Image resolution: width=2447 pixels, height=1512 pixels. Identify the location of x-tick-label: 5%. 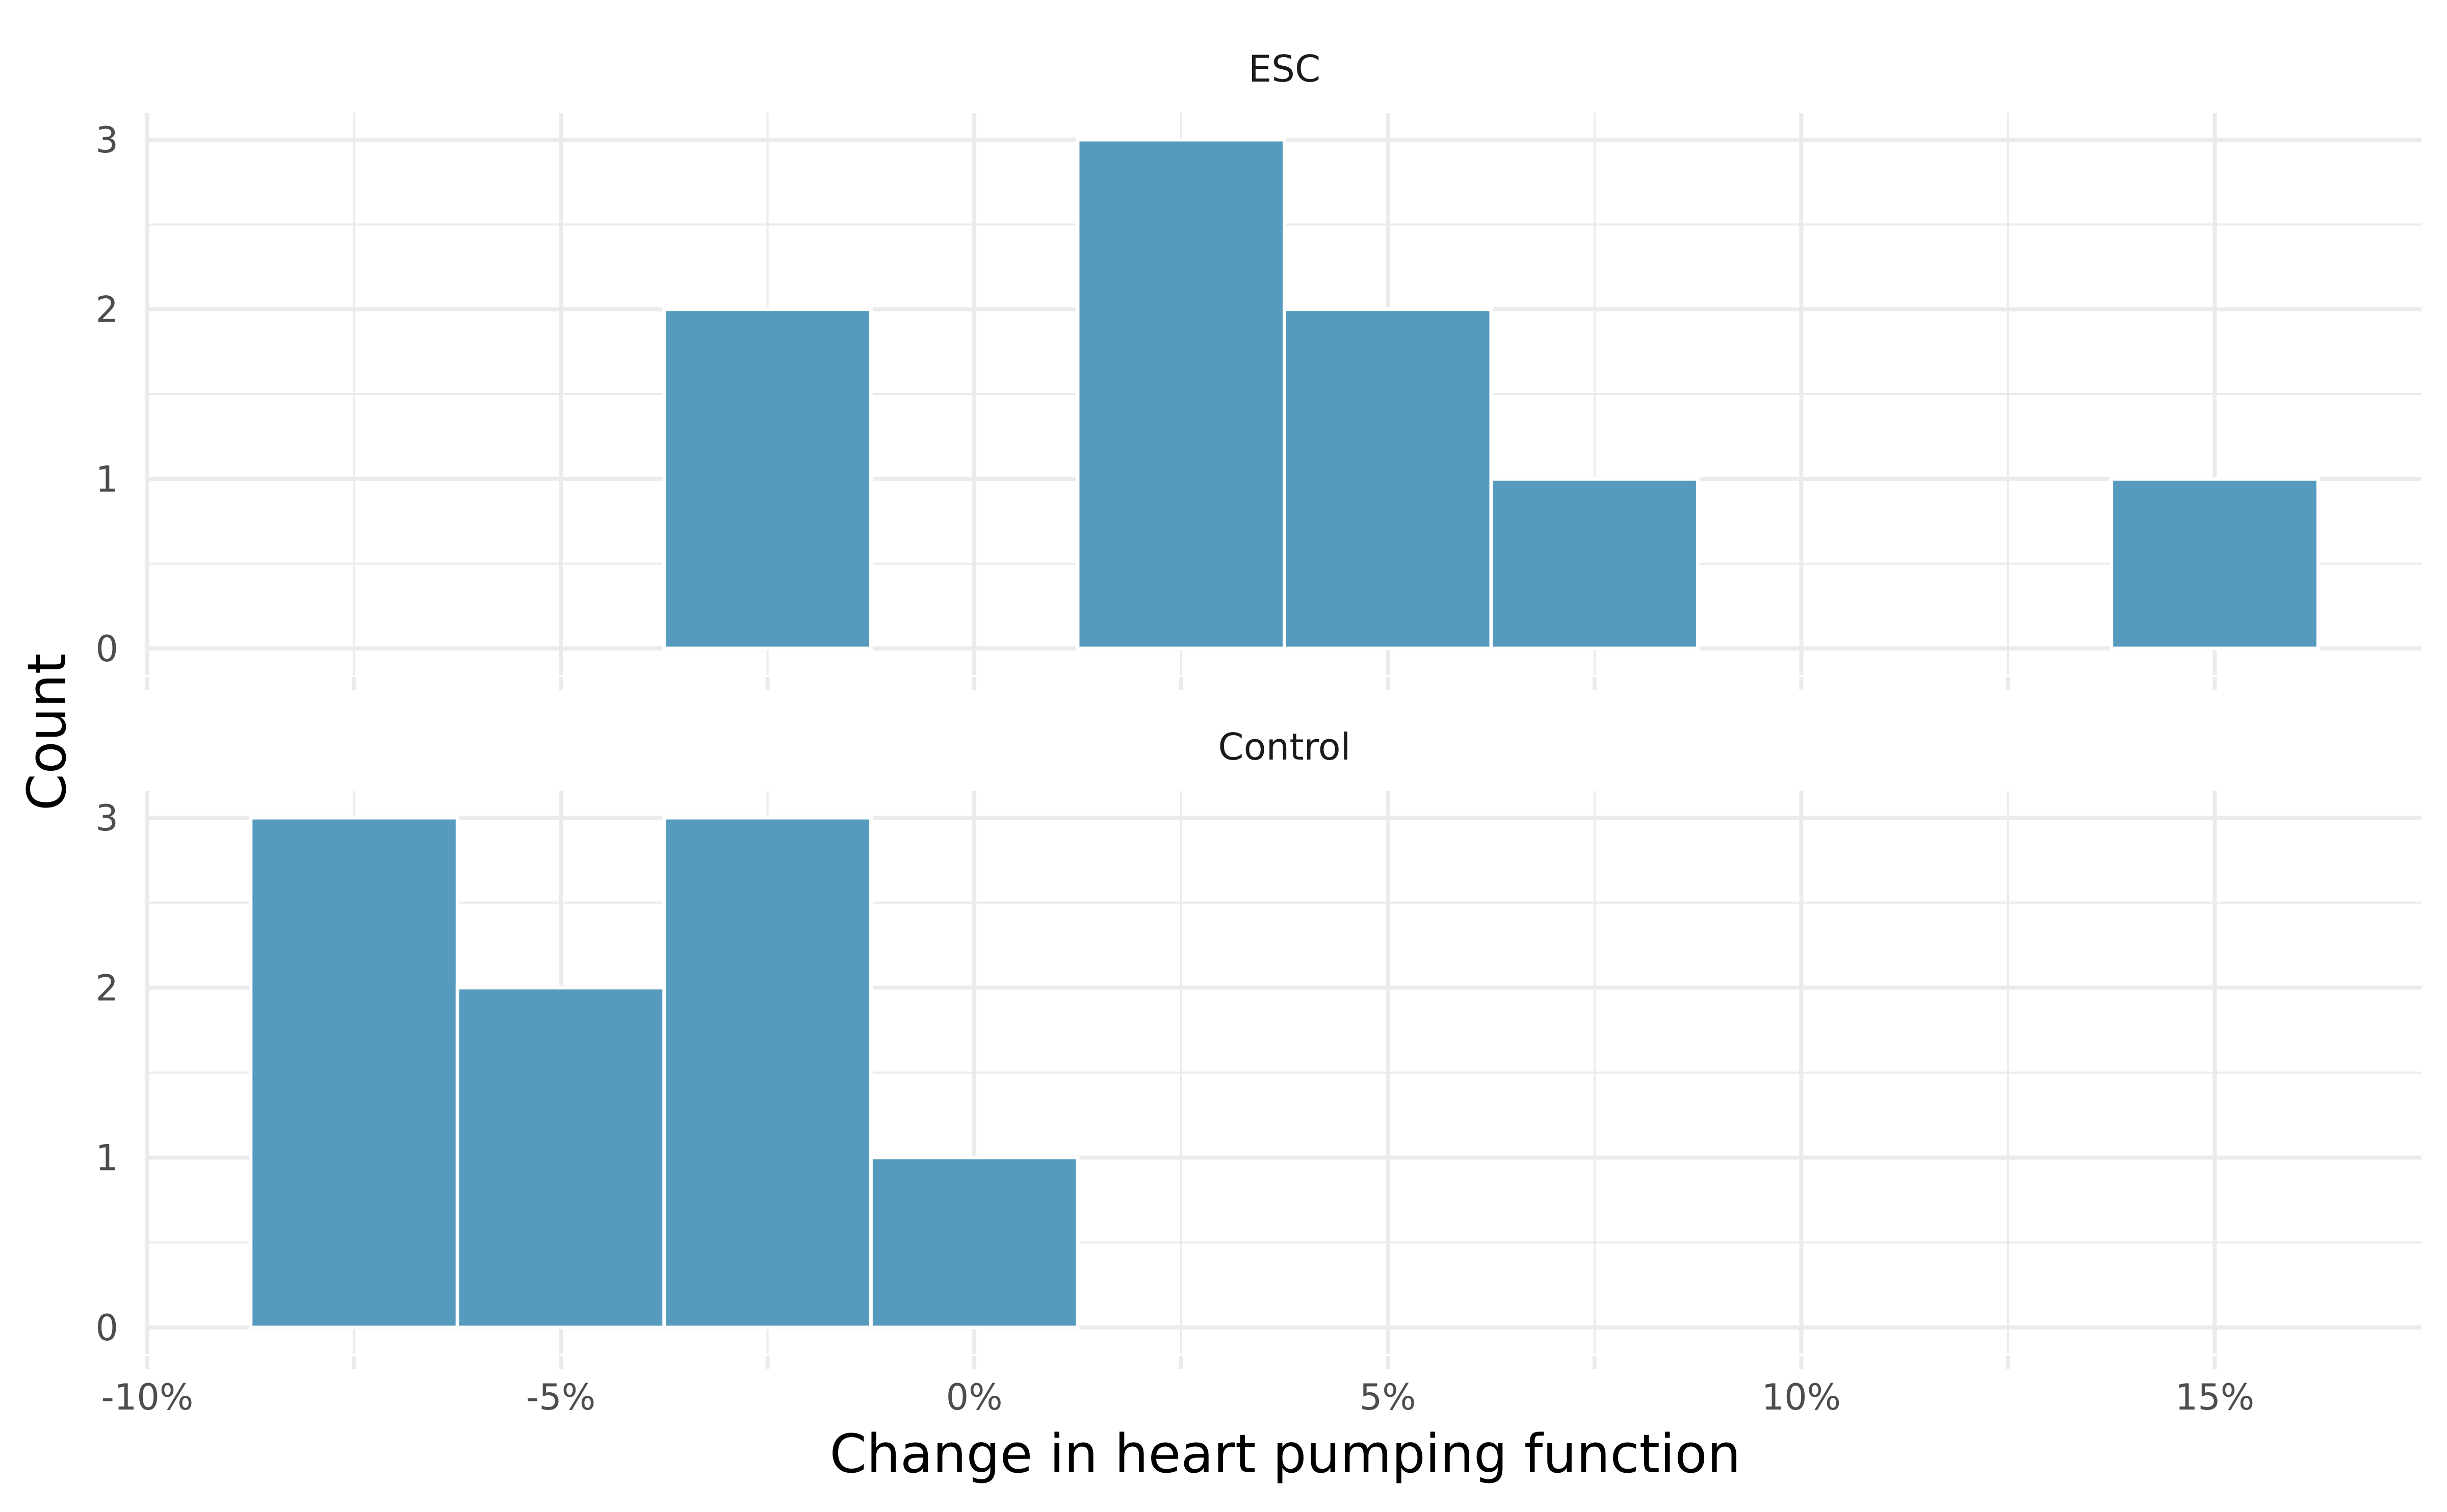
(1388, 1397).